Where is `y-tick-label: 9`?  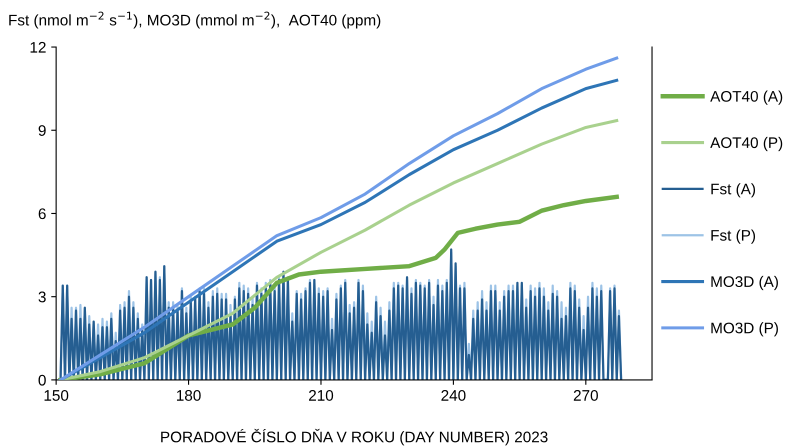
y-tick-label: 9 is located at coordinates (42, 130).